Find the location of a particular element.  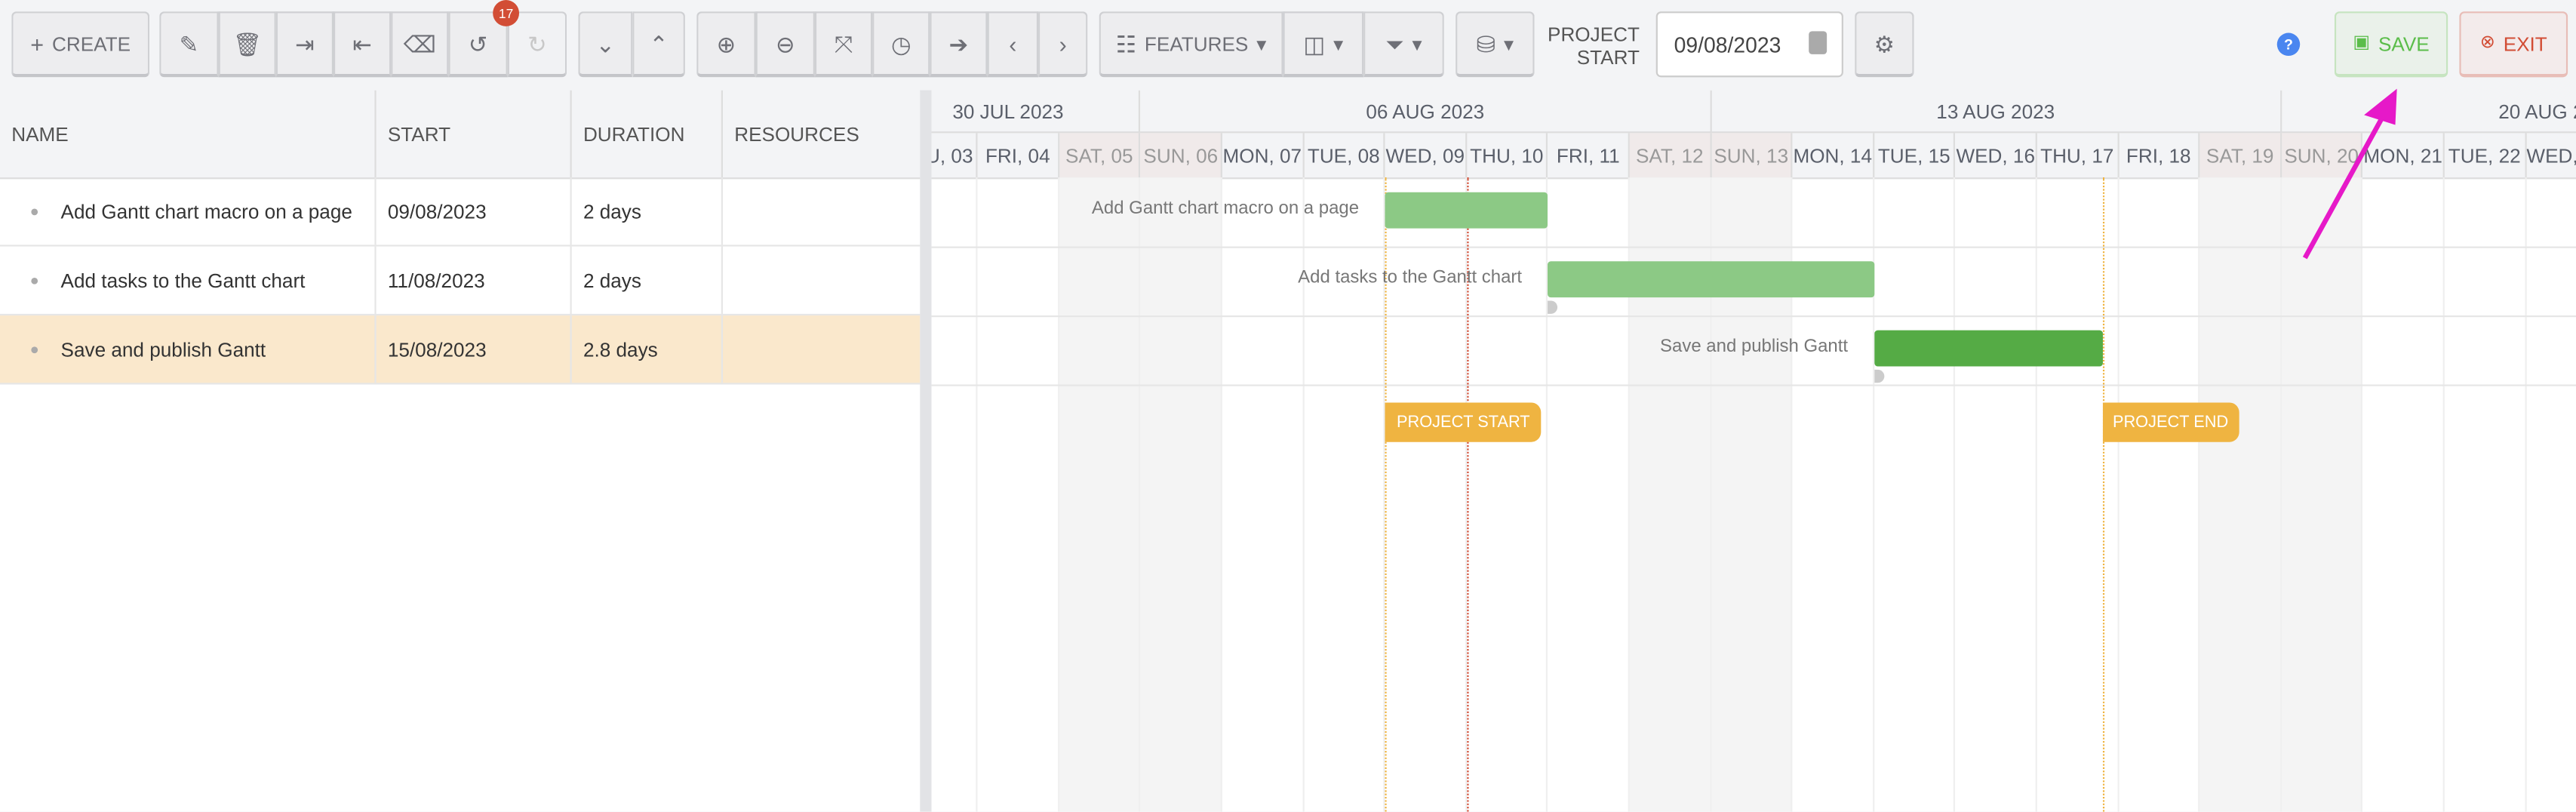

filter-dropdown: ⏷ ▾ is located at coordinates (1403, 44).